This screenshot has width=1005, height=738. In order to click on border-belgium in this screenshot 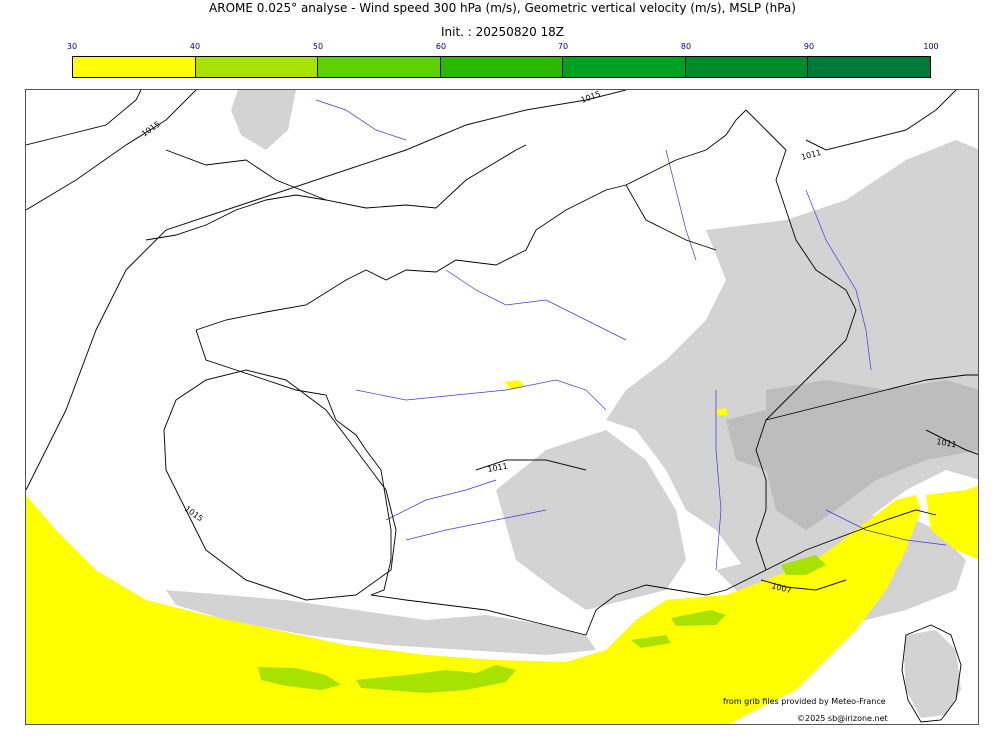, I will do `click(671, 217)`.